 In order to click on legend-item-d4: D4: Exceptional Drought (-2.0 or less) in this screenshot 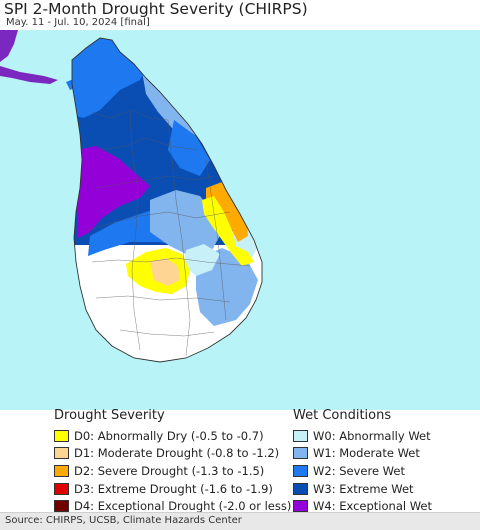, I will do `click(172, 506)`.